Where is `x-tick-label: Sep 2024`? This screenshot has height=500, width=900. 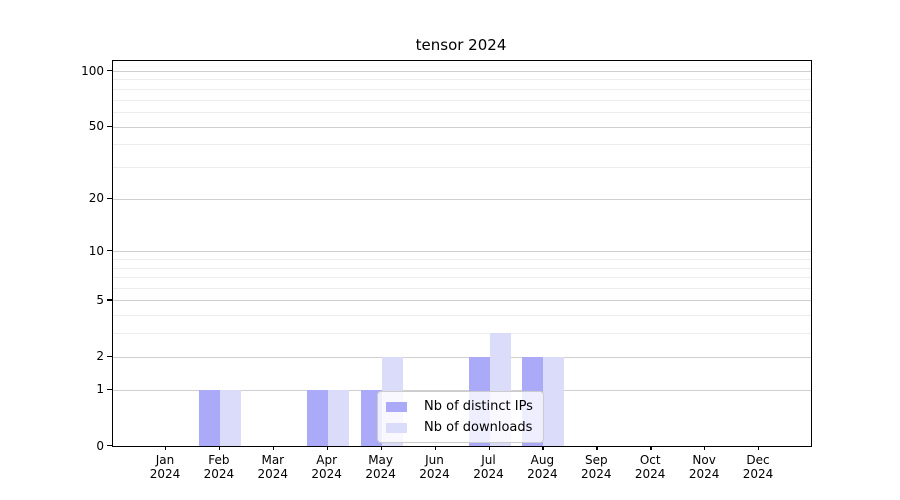
x-tick-label: Sep 2024 is located at coordinates (596, 467).